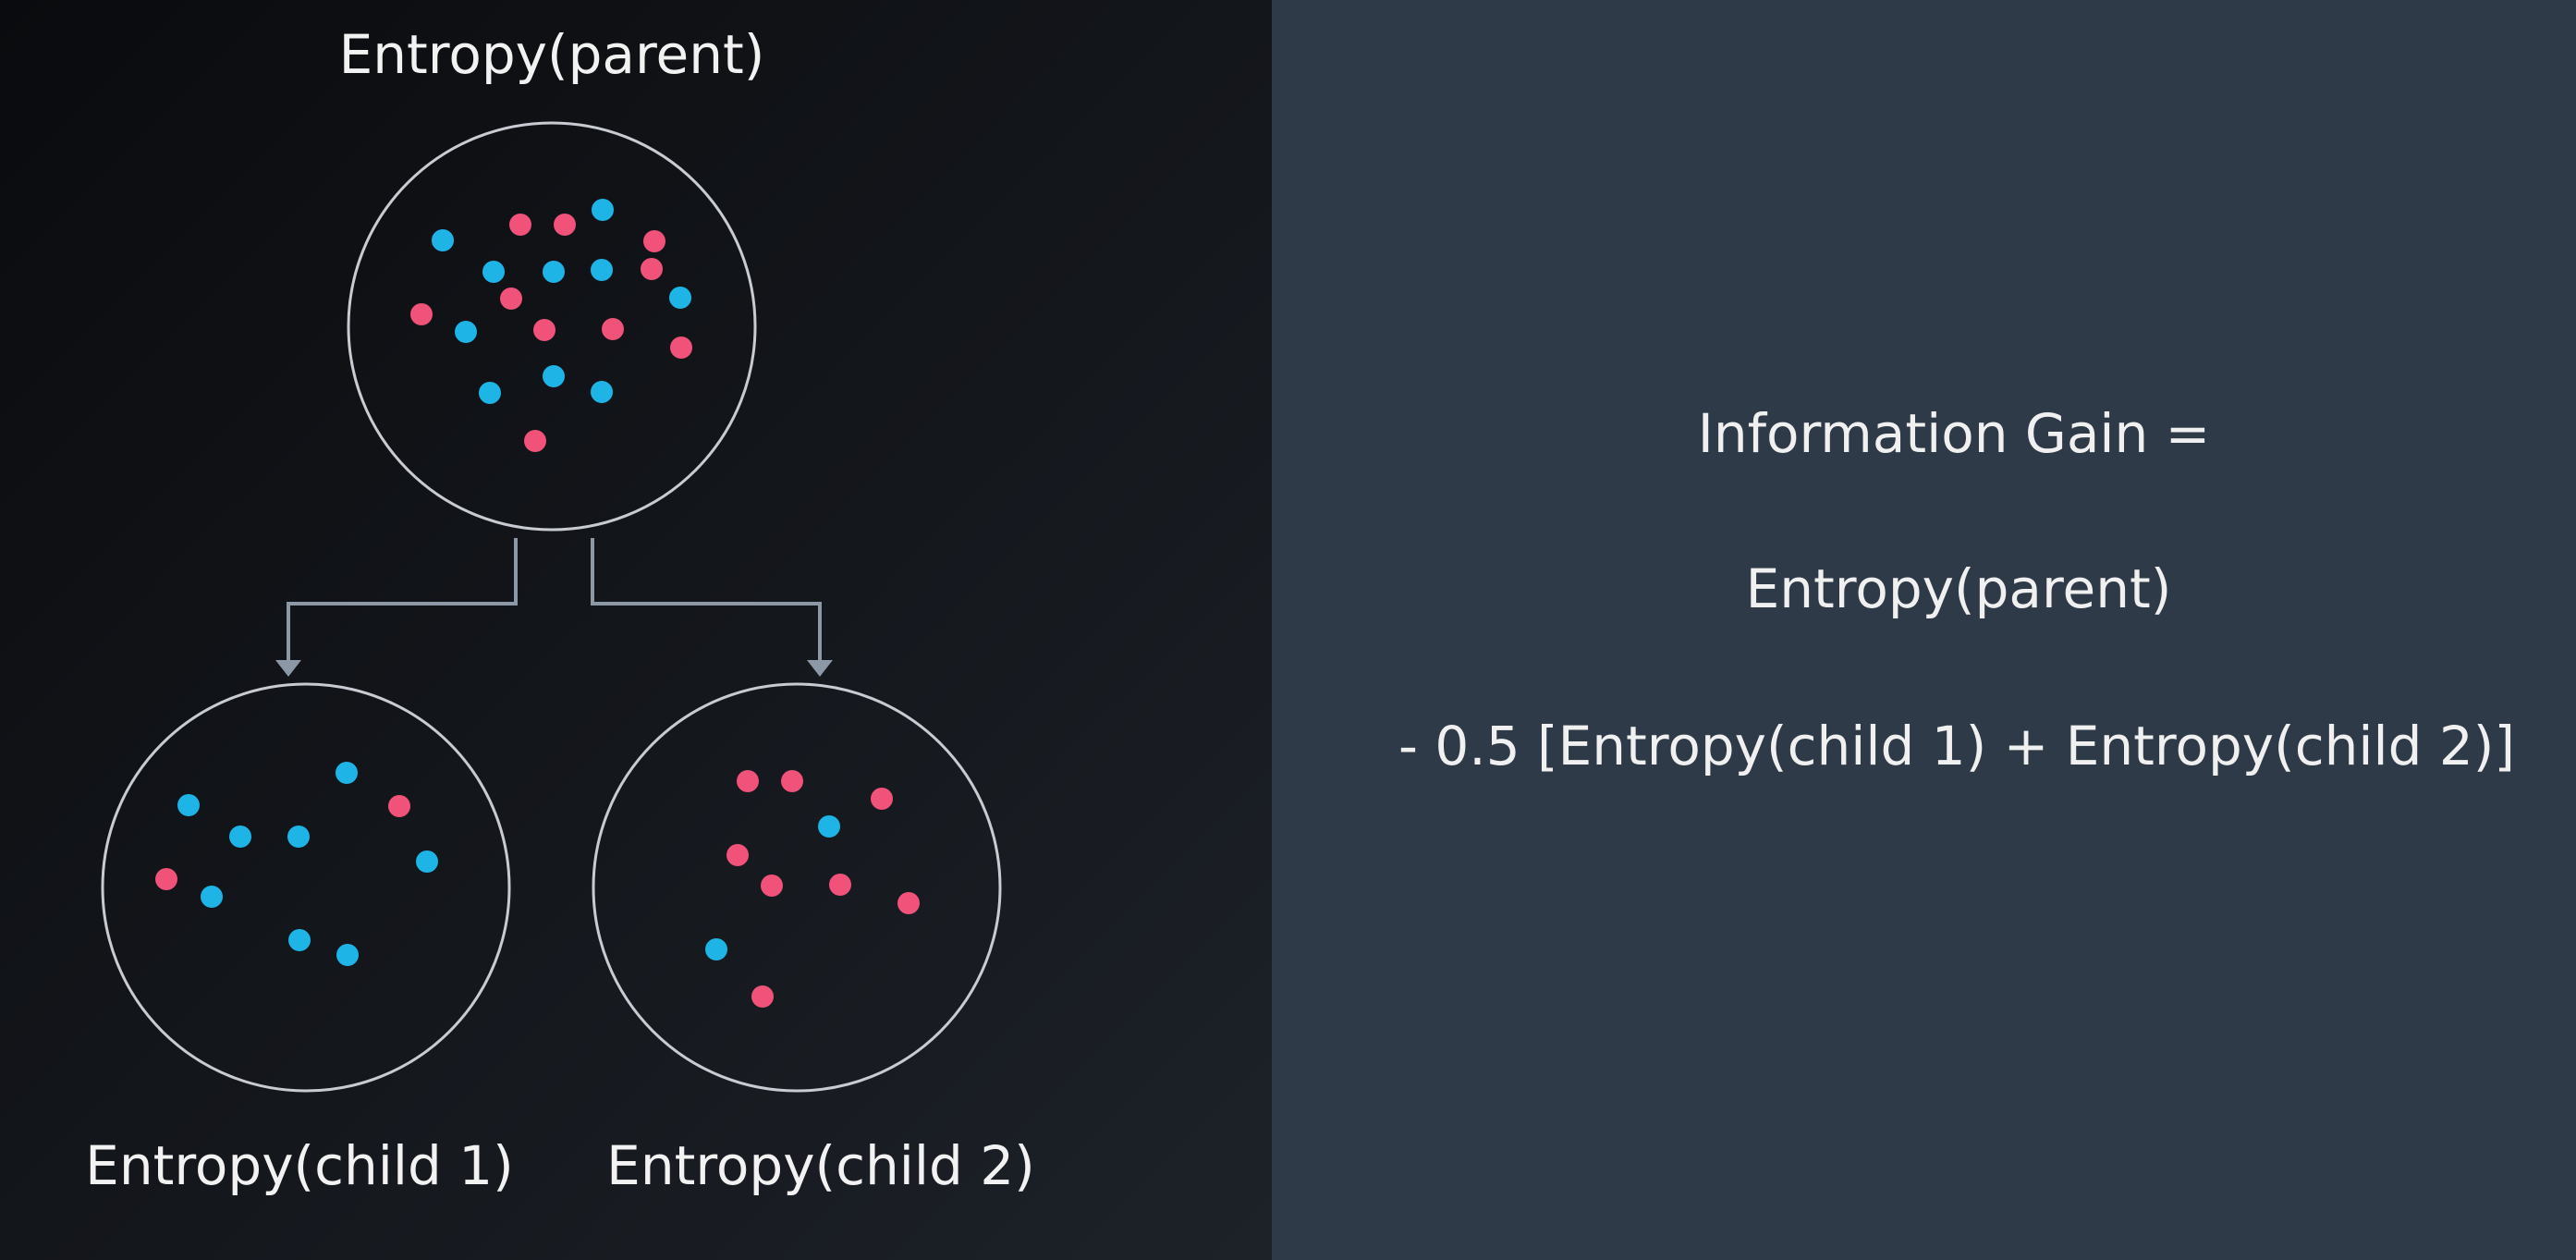 The image size is (2576, 1260). I want to click on child-1-dots, so click(296, 864).